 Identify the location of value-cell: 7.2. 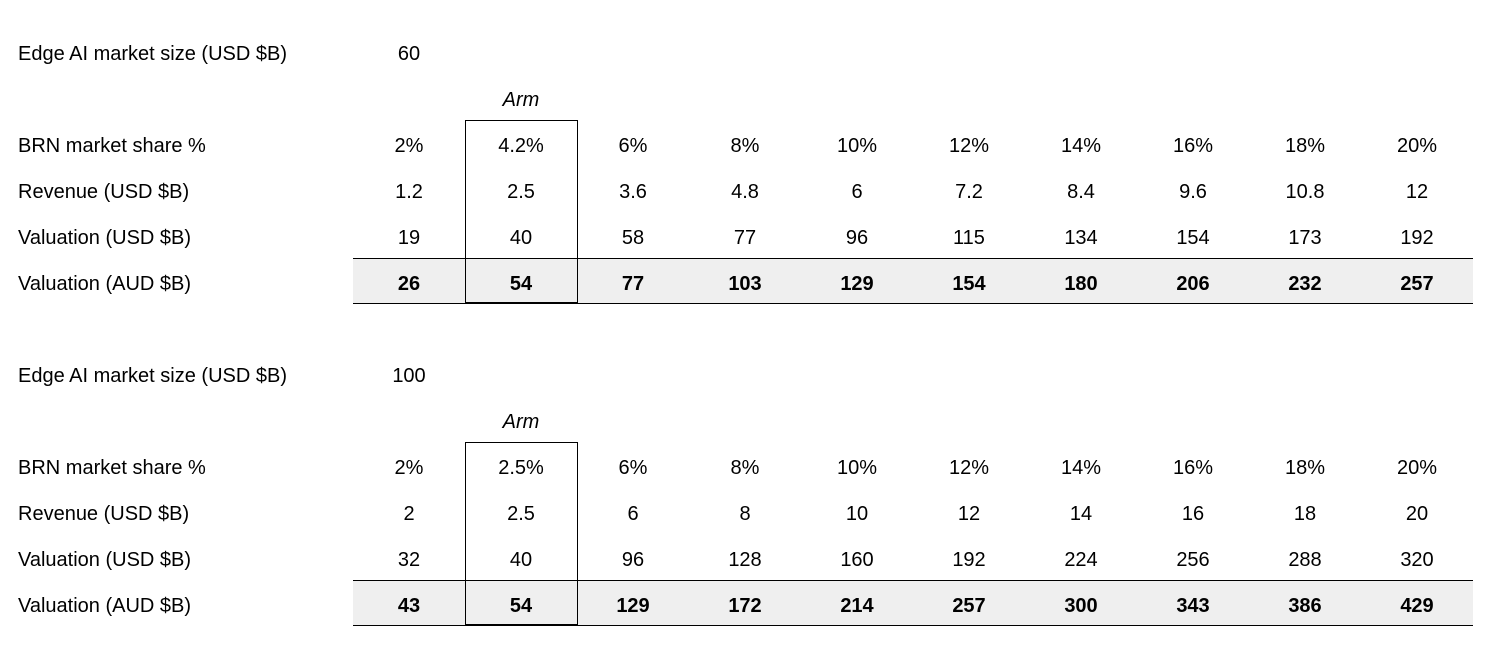
(969, 192).